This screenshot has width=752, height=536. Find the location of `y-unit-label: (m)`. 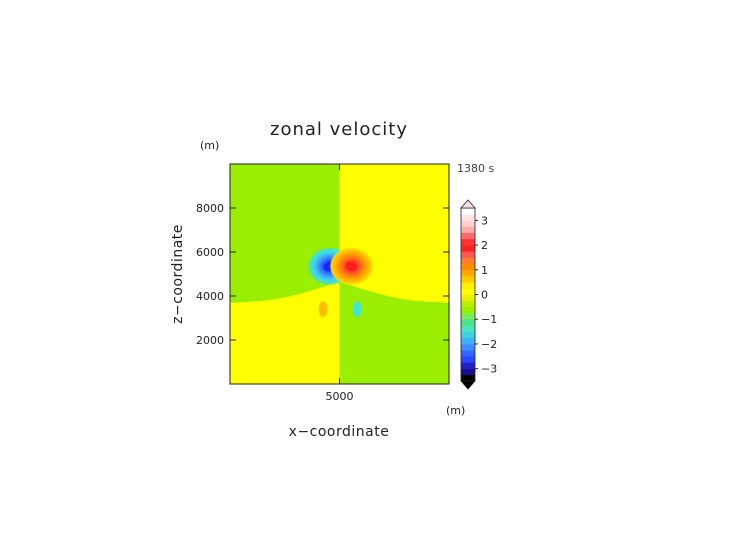

y-unit-label: (m) is located at coordinates (209, 145).